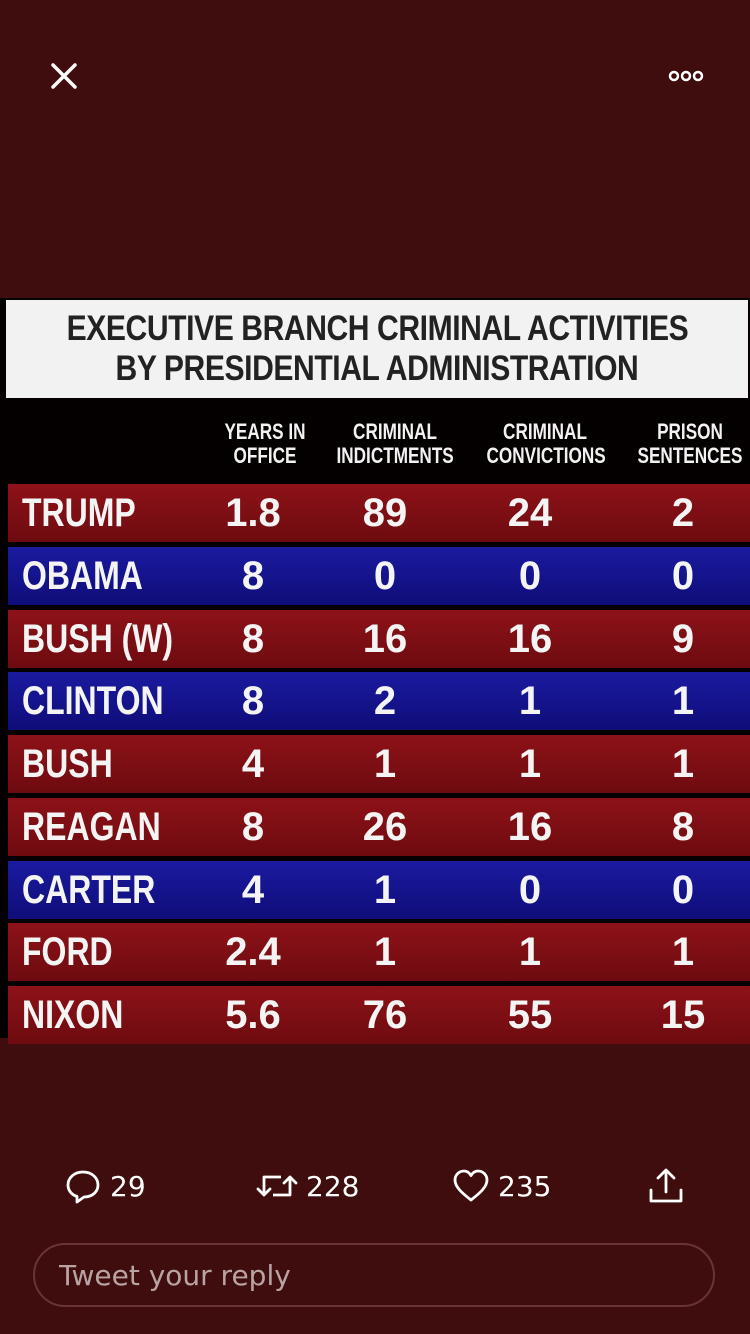 The image size is (750, 1334). I want to click on share-button, so click(670, 1186).